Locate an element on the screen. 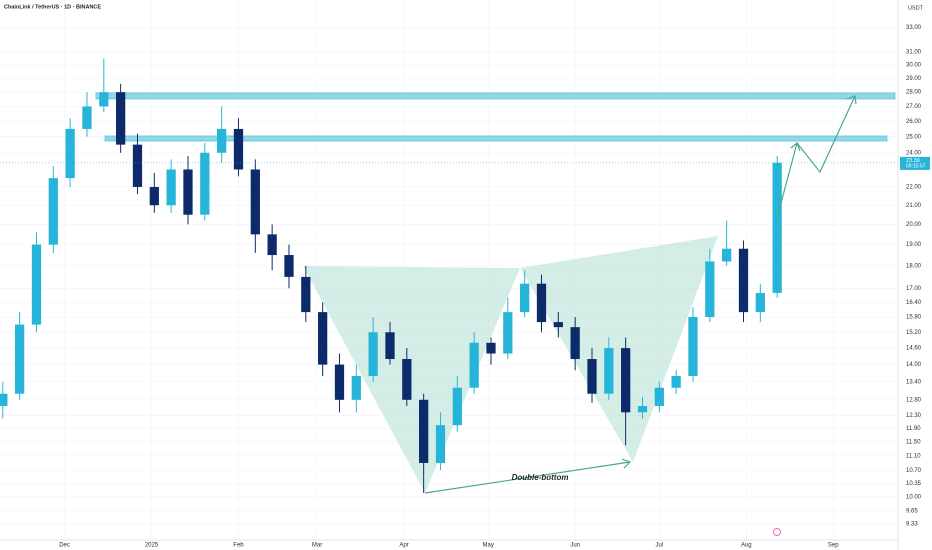 The image size is (932, 550). resistance-zones is located at coordinates (495, 117).